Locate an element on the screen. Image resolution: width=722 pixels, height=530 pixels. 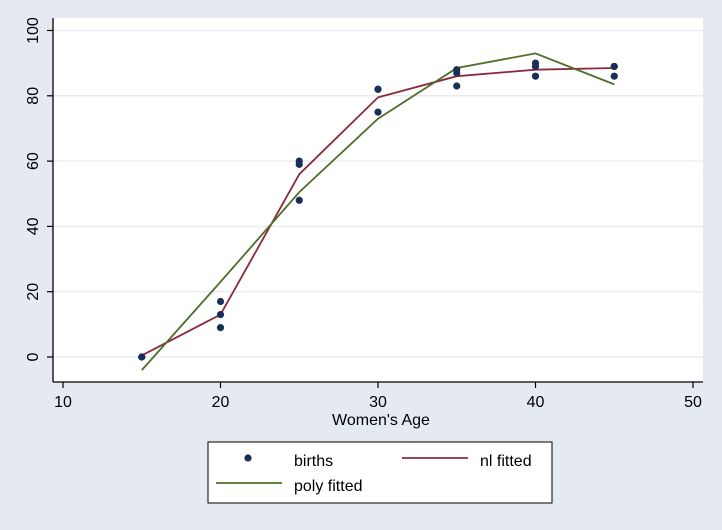
legend-label: nl fitted is located at coordinates (506, 461).